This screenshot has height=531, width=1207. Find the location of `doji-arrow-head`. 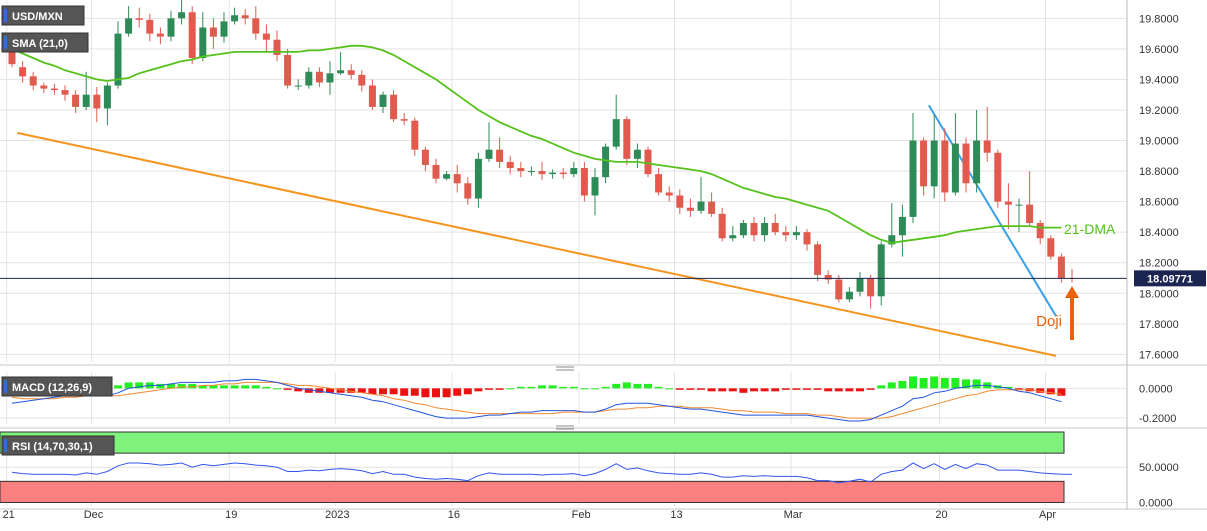

doji-arrow-head is located at coordinates (1072, 292).